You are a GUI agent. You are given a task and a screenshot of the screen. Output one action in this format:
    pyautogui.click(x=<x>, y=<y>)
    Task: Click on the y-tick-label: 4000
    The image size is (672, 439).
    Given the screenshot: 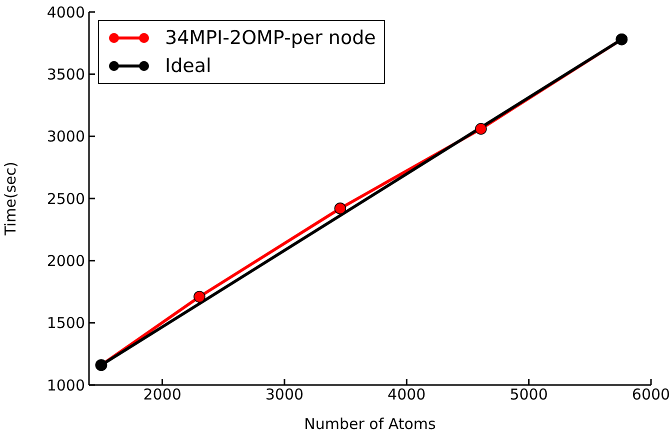 What is the action you would take?
    pyautogui.click(x=65, y=12)
    